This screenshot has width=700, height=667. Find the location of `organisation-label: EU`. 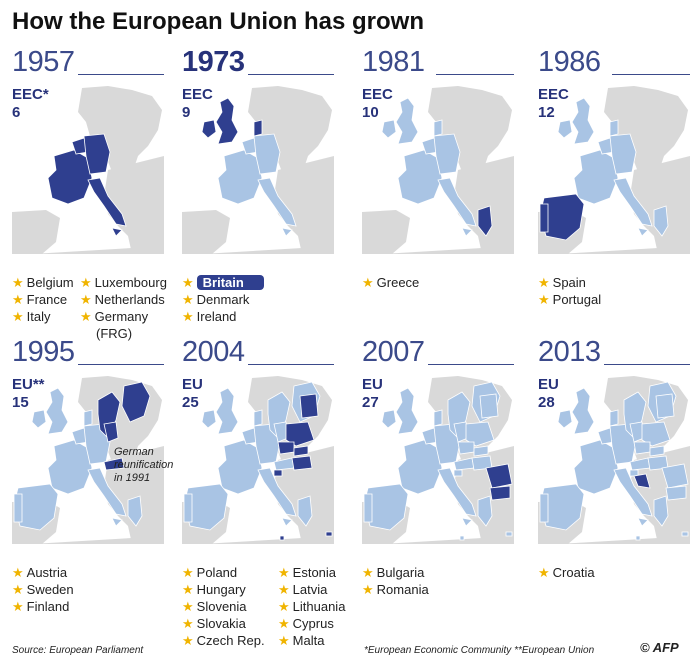

organisation-label: EU is located at coordinates (192, 384).